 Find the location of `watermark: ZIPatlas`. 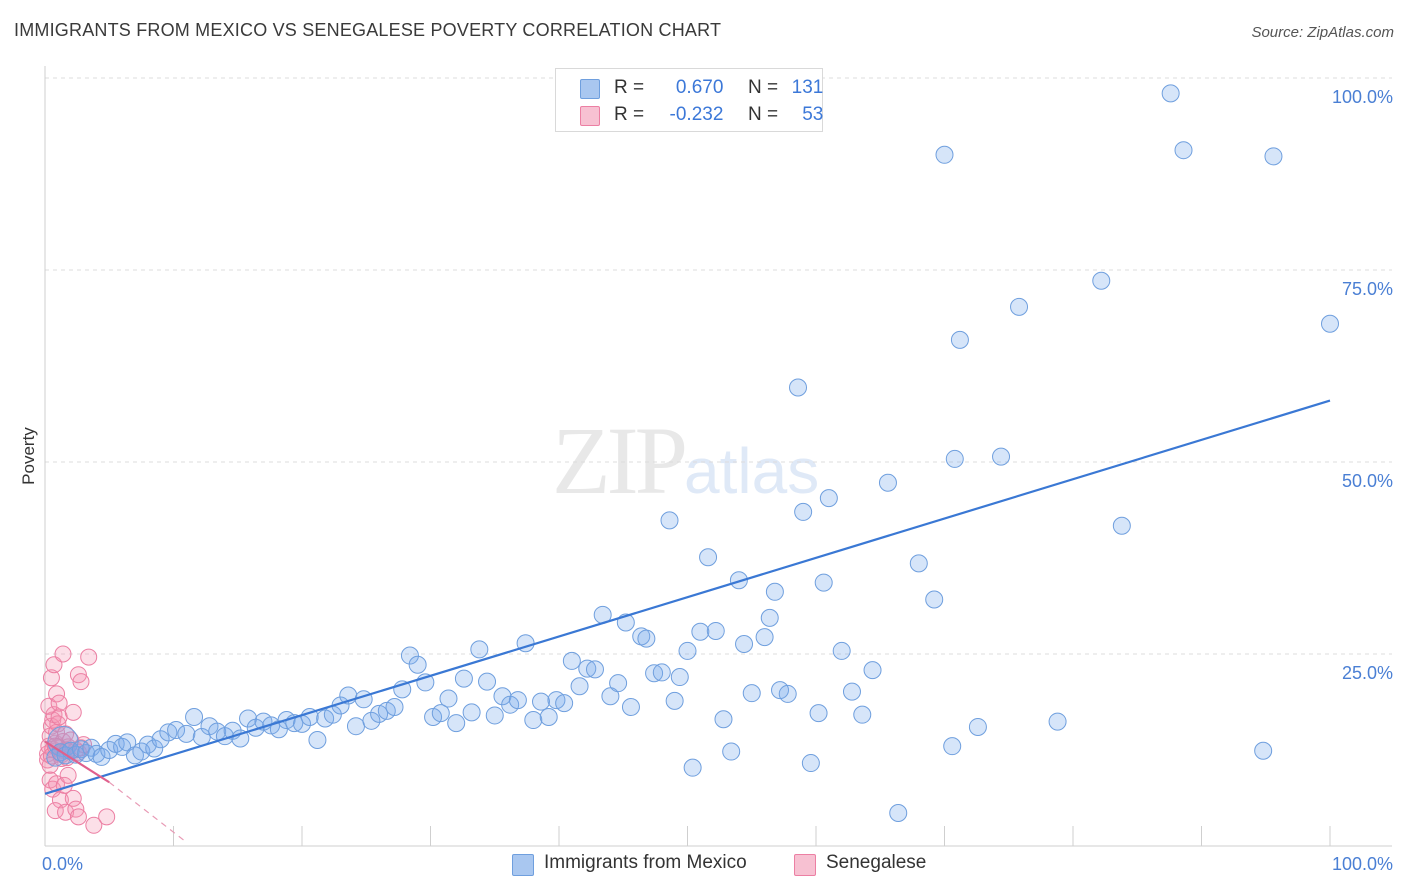

watermark: ZIPatlas is located at coordinates (685, 460).